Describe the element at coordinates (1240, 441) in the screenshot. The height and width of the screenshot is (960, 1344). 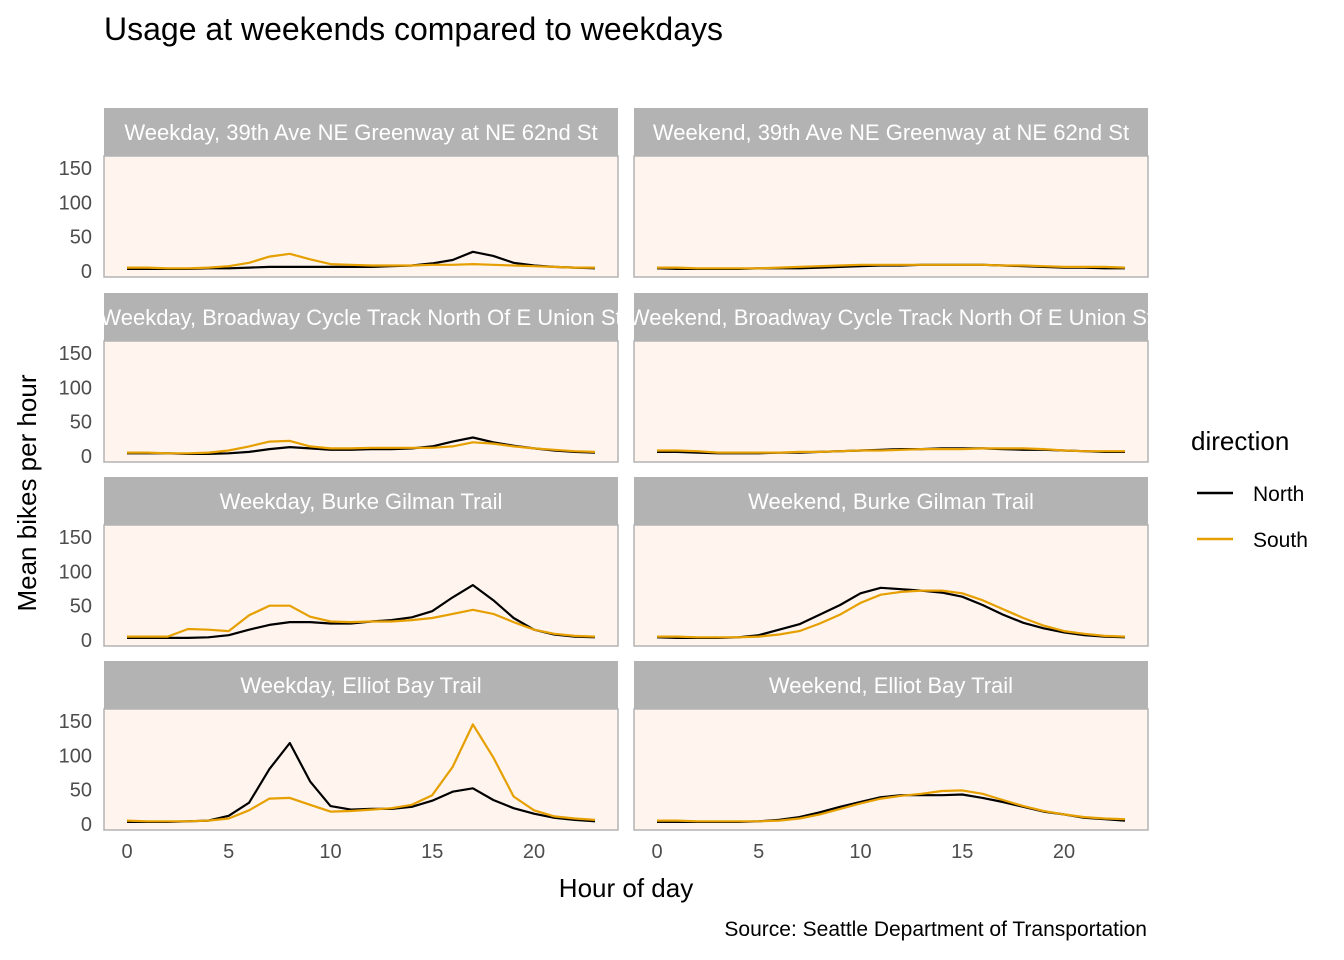
I see `legend-title: direction` at that location.